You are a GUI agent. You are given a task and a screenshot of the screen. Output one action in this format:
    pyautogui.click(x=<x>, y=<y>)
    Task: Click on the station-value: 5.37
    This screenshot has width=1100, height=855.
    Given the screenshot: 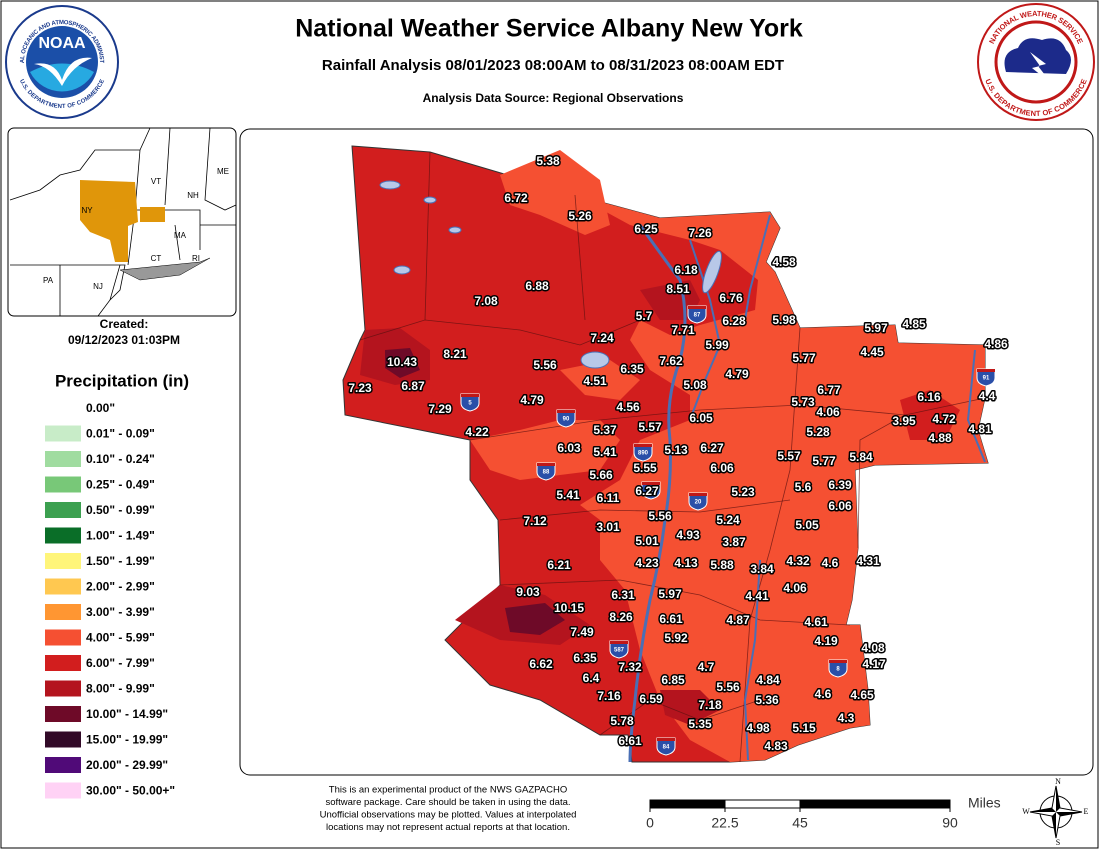 What is the action you would take?
    pyautogui.click(x=605, y=430)
    